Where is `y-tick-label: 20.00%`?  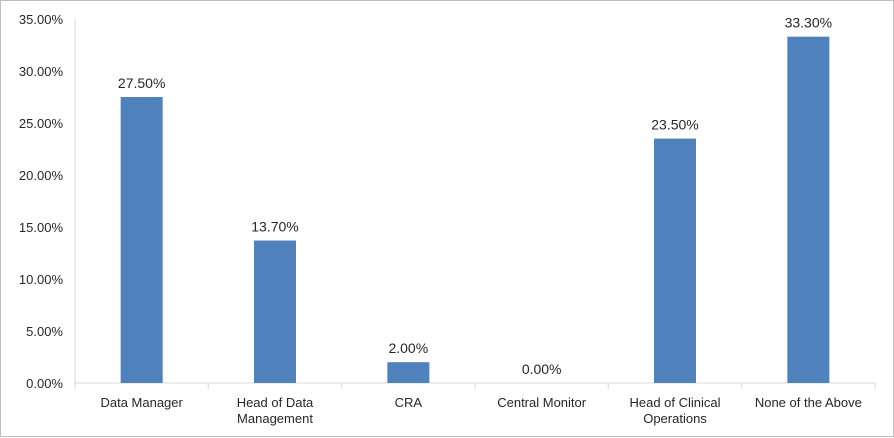 y-tick-label: 20.00% is located at coordinates (41, 175).